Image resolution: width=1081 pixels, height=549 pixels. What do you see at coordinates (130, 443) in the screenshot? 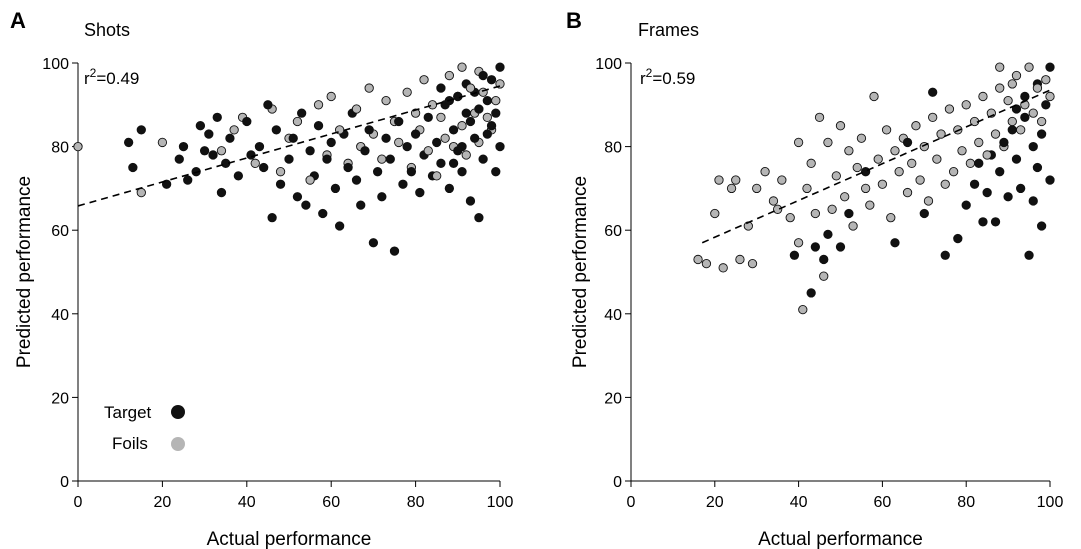
I see `legend-label-foils: Foils` at bounding box center [130, 443].